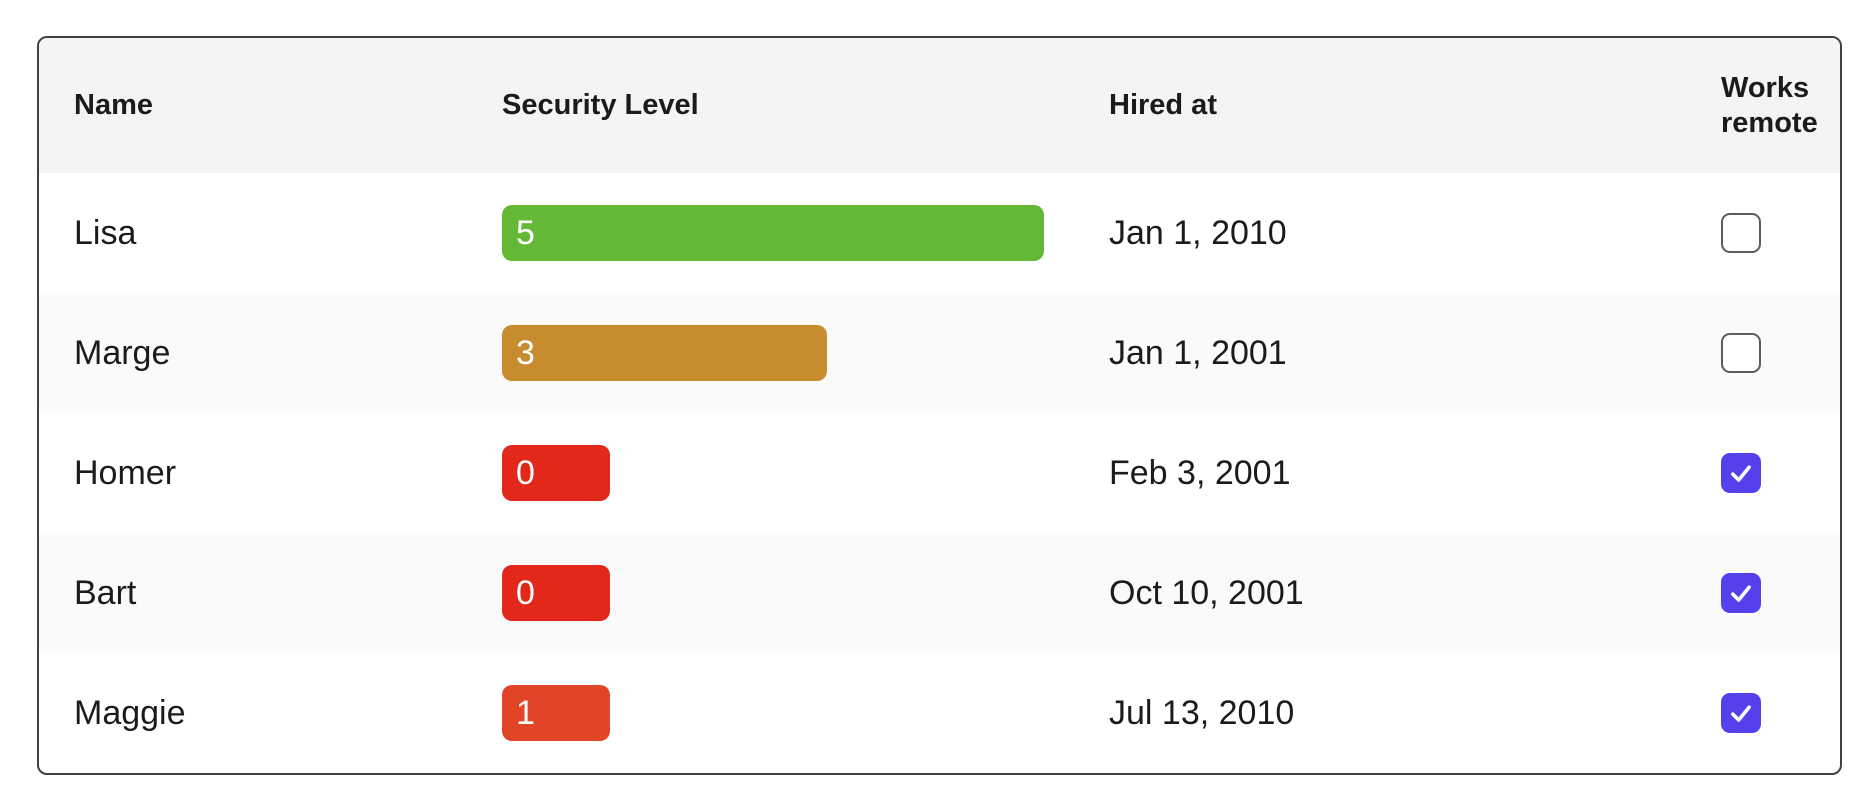  I want to click on security-level-bar: 3, so click(664, 353).